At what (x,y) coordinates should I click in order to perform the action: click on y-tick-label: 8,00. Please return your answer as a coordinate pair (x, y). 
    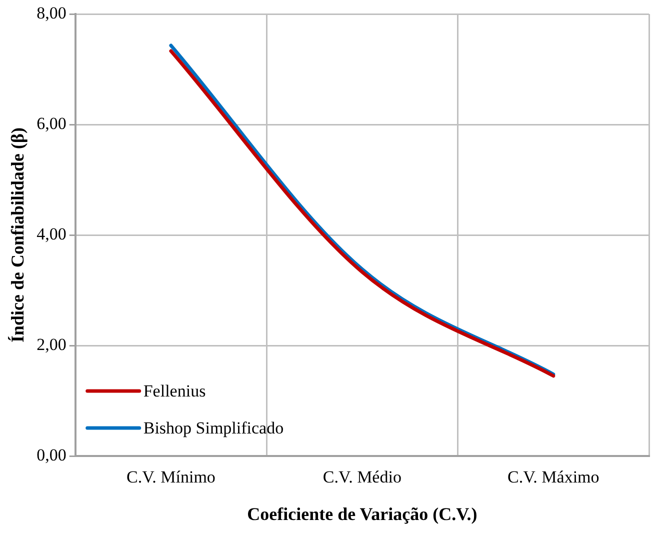
    Looking at the image, I should click on (51, 12).